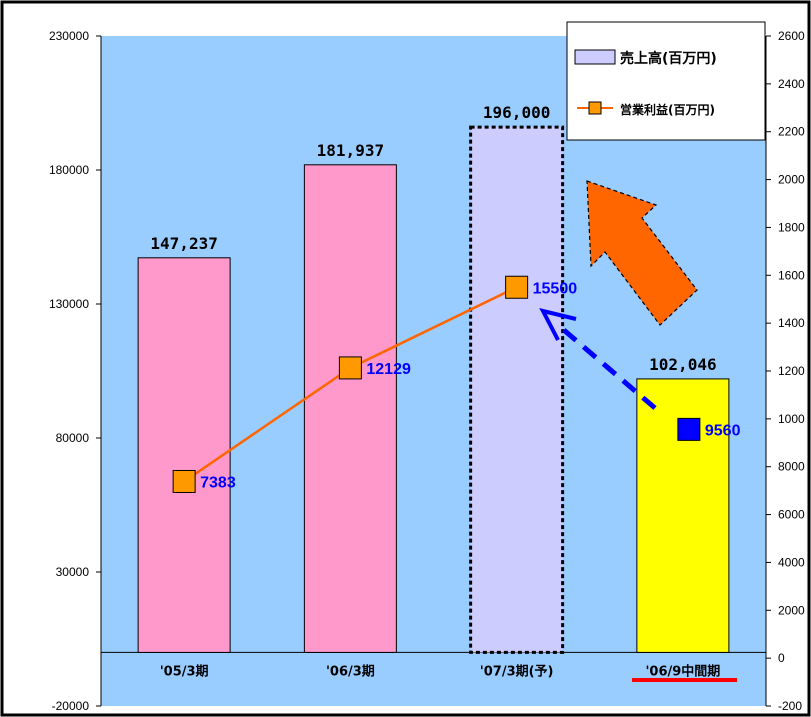 This screenshot has width=811, height=717. I want to click on left-tick-label: 80000, so click(73, 438).